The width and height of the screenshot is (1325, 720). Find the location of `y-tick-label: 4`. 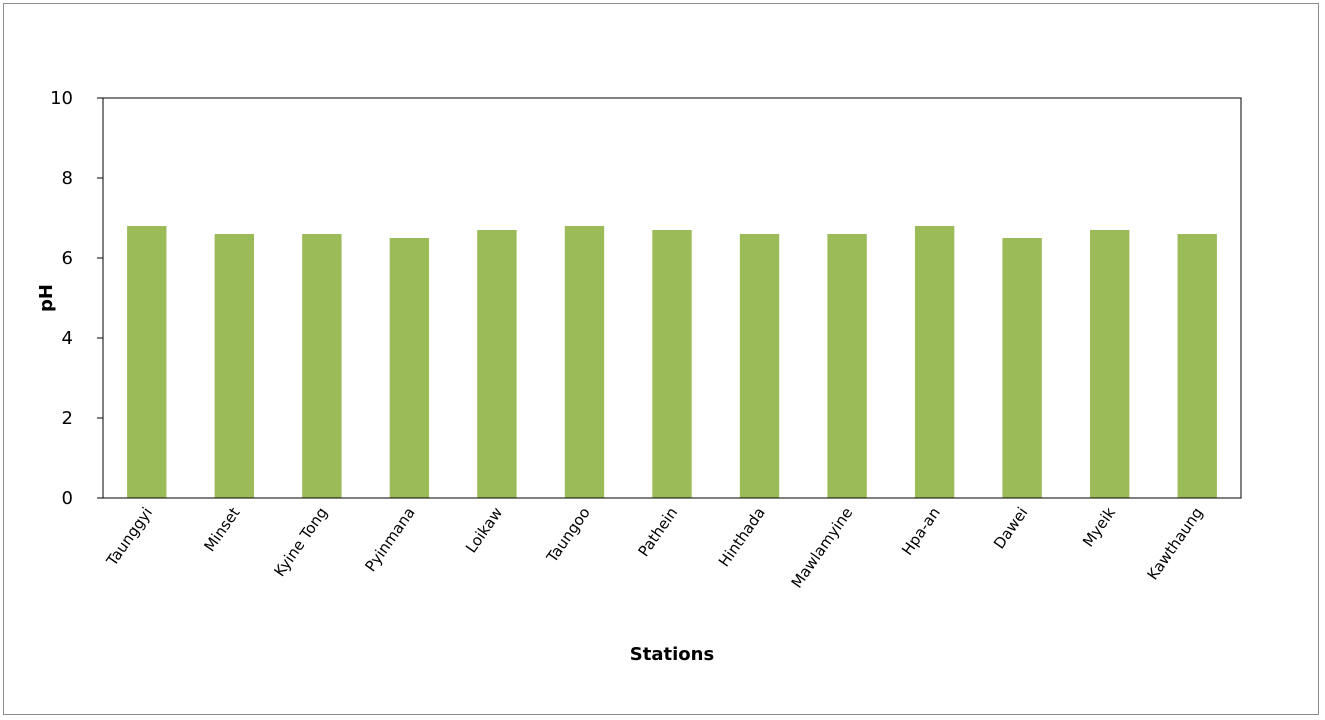

y-tick-label: 4 is located at coordinates (67, 338).